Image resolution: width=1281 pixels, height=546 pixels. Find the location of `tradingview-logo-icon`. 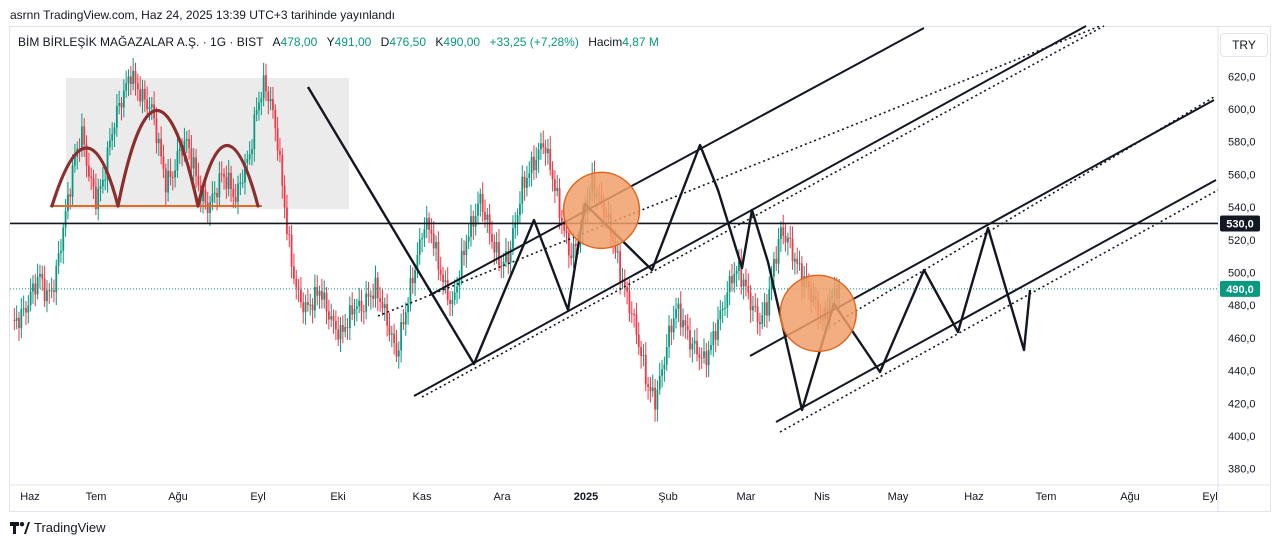

tradingview-logo-icon is located at coordinates (20, 527).